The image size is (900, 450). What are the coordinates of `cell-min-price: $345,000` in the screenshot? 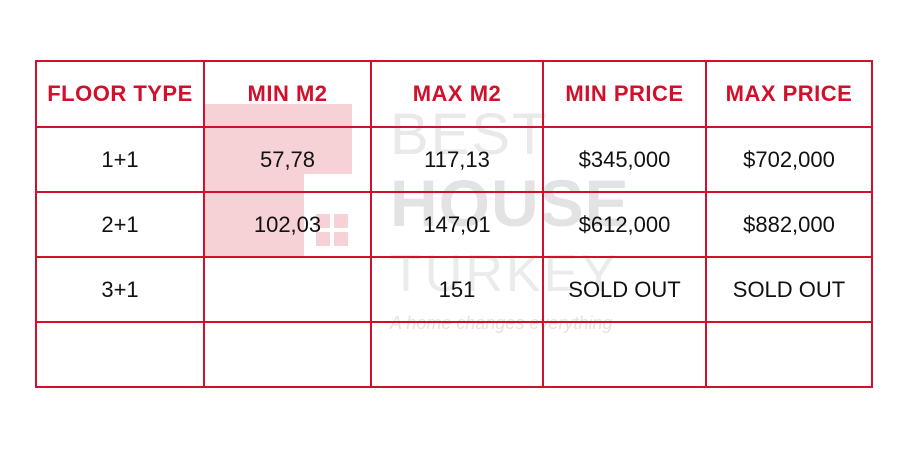 It's located at (624, 159).